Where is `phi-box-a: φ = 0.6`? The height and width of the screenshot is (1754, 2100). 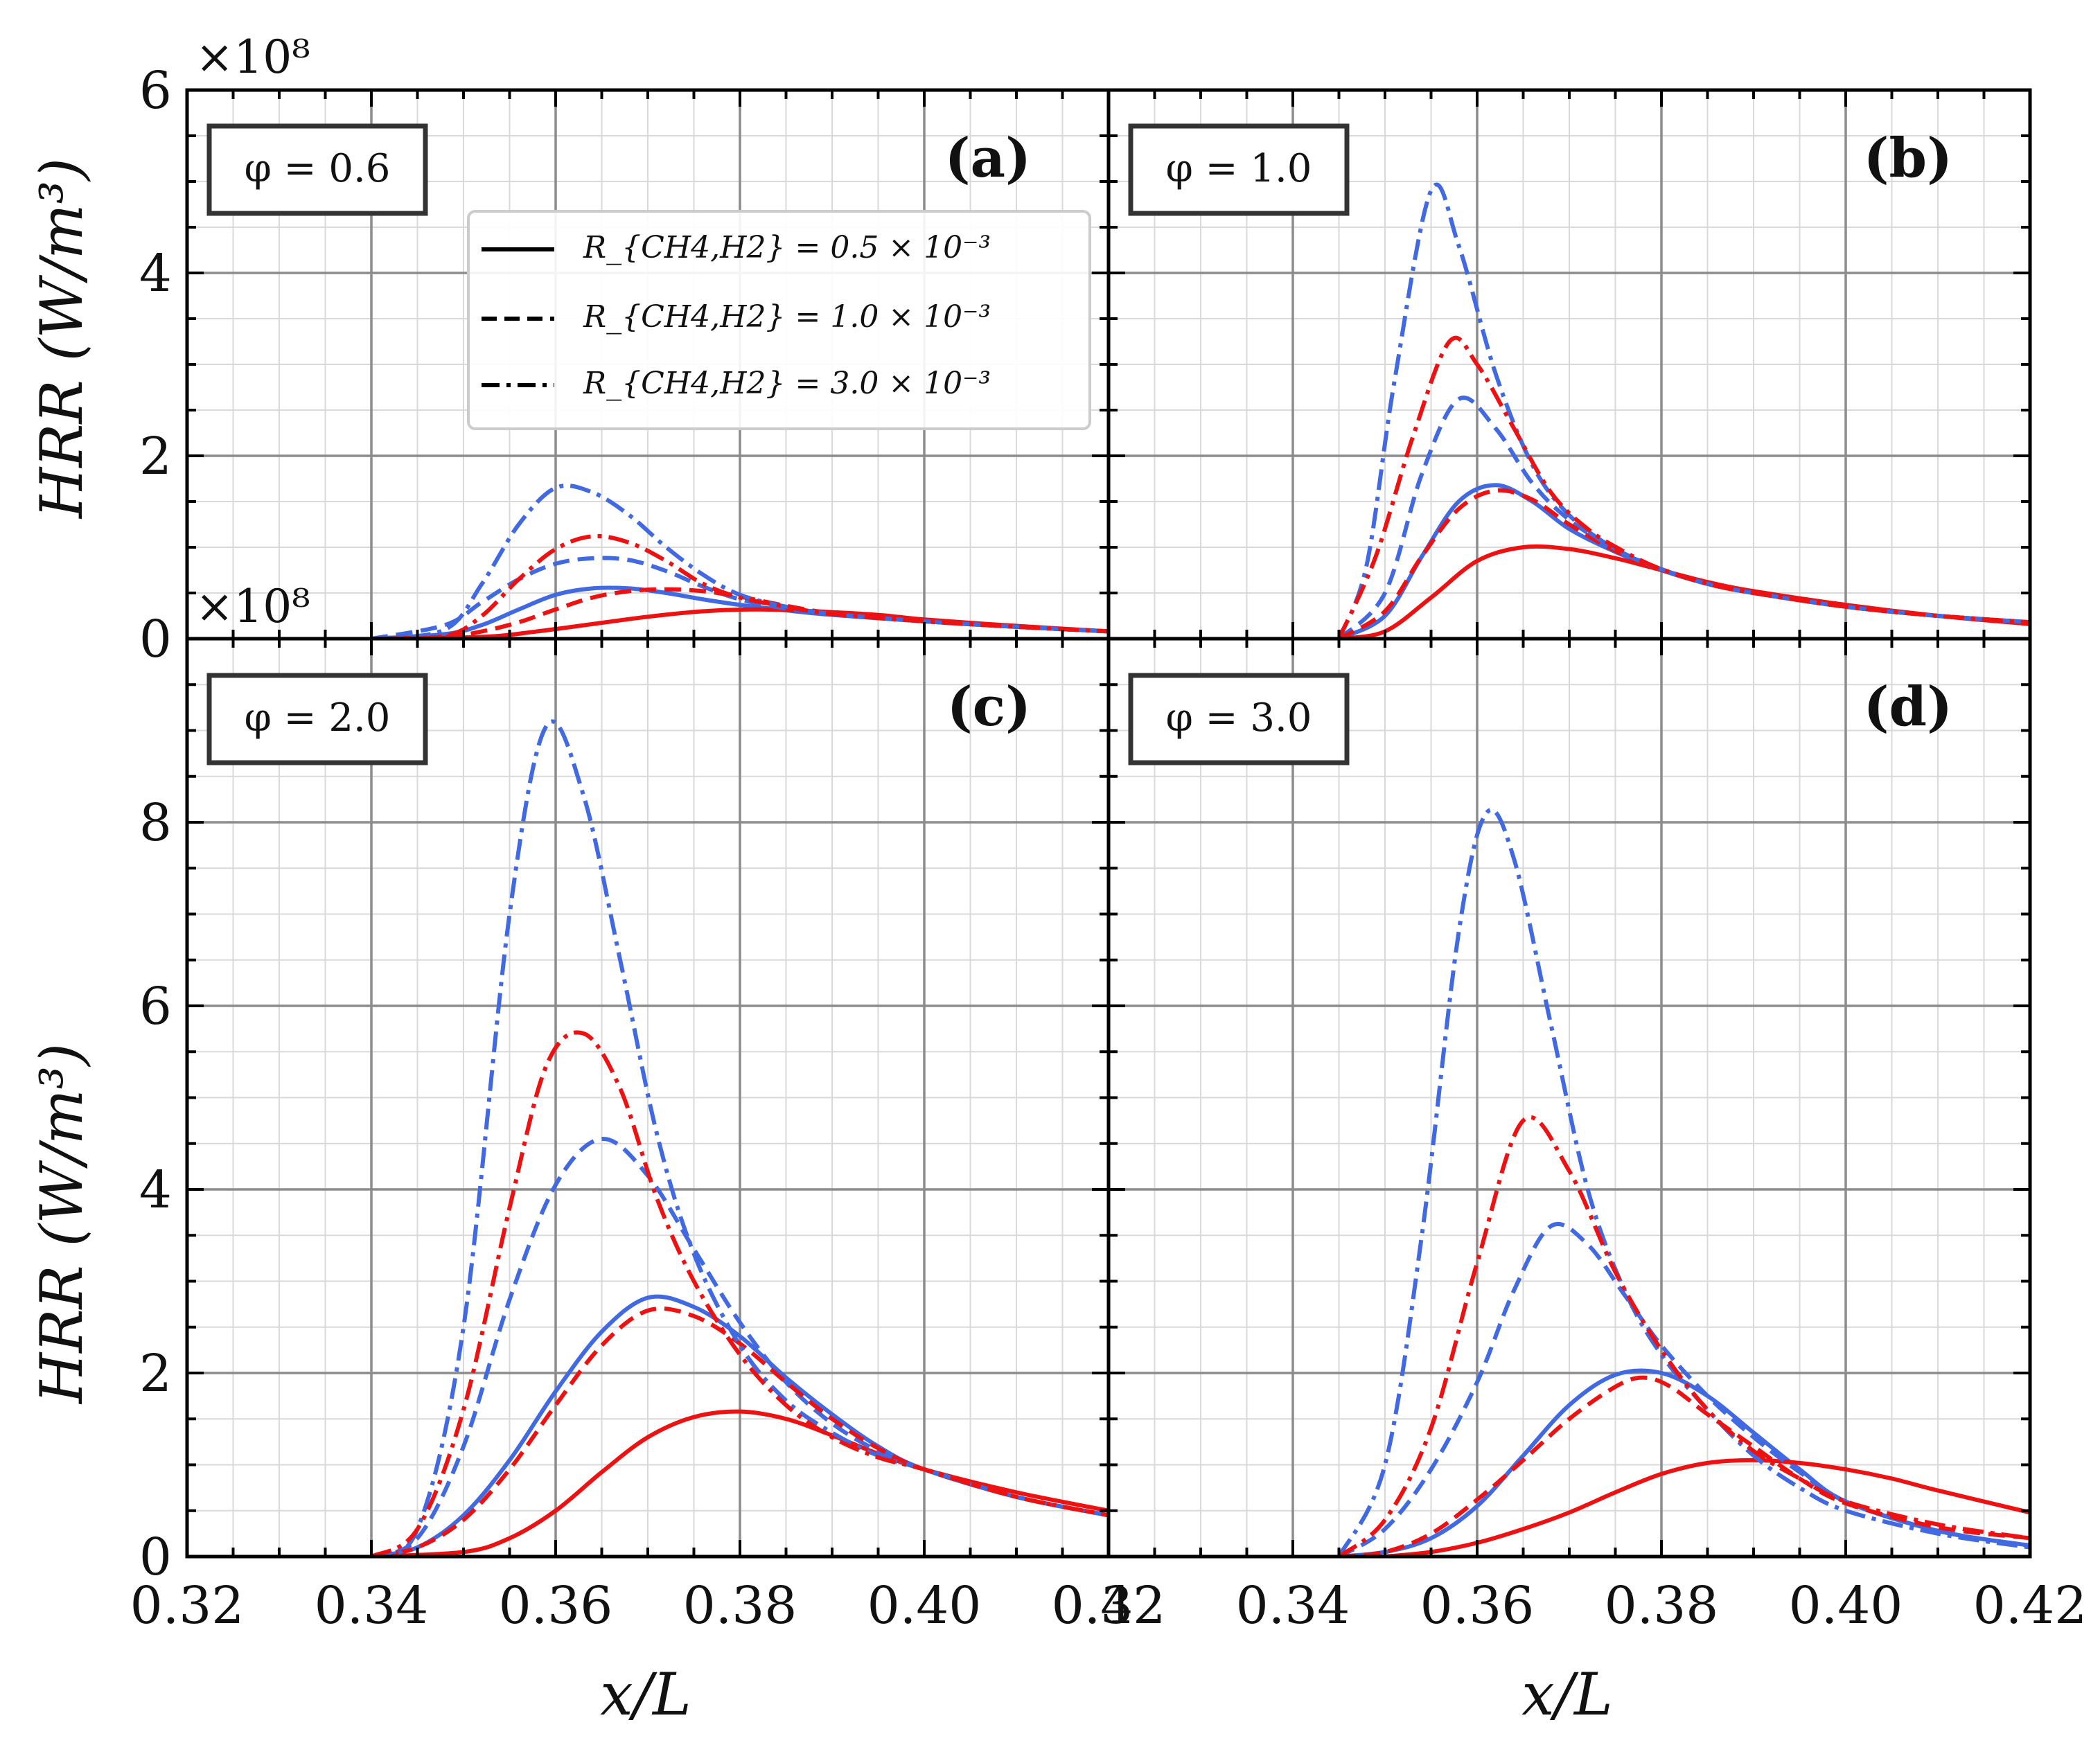 phi-box-a: φ = 0.6 is located at coordinates (317, 169).